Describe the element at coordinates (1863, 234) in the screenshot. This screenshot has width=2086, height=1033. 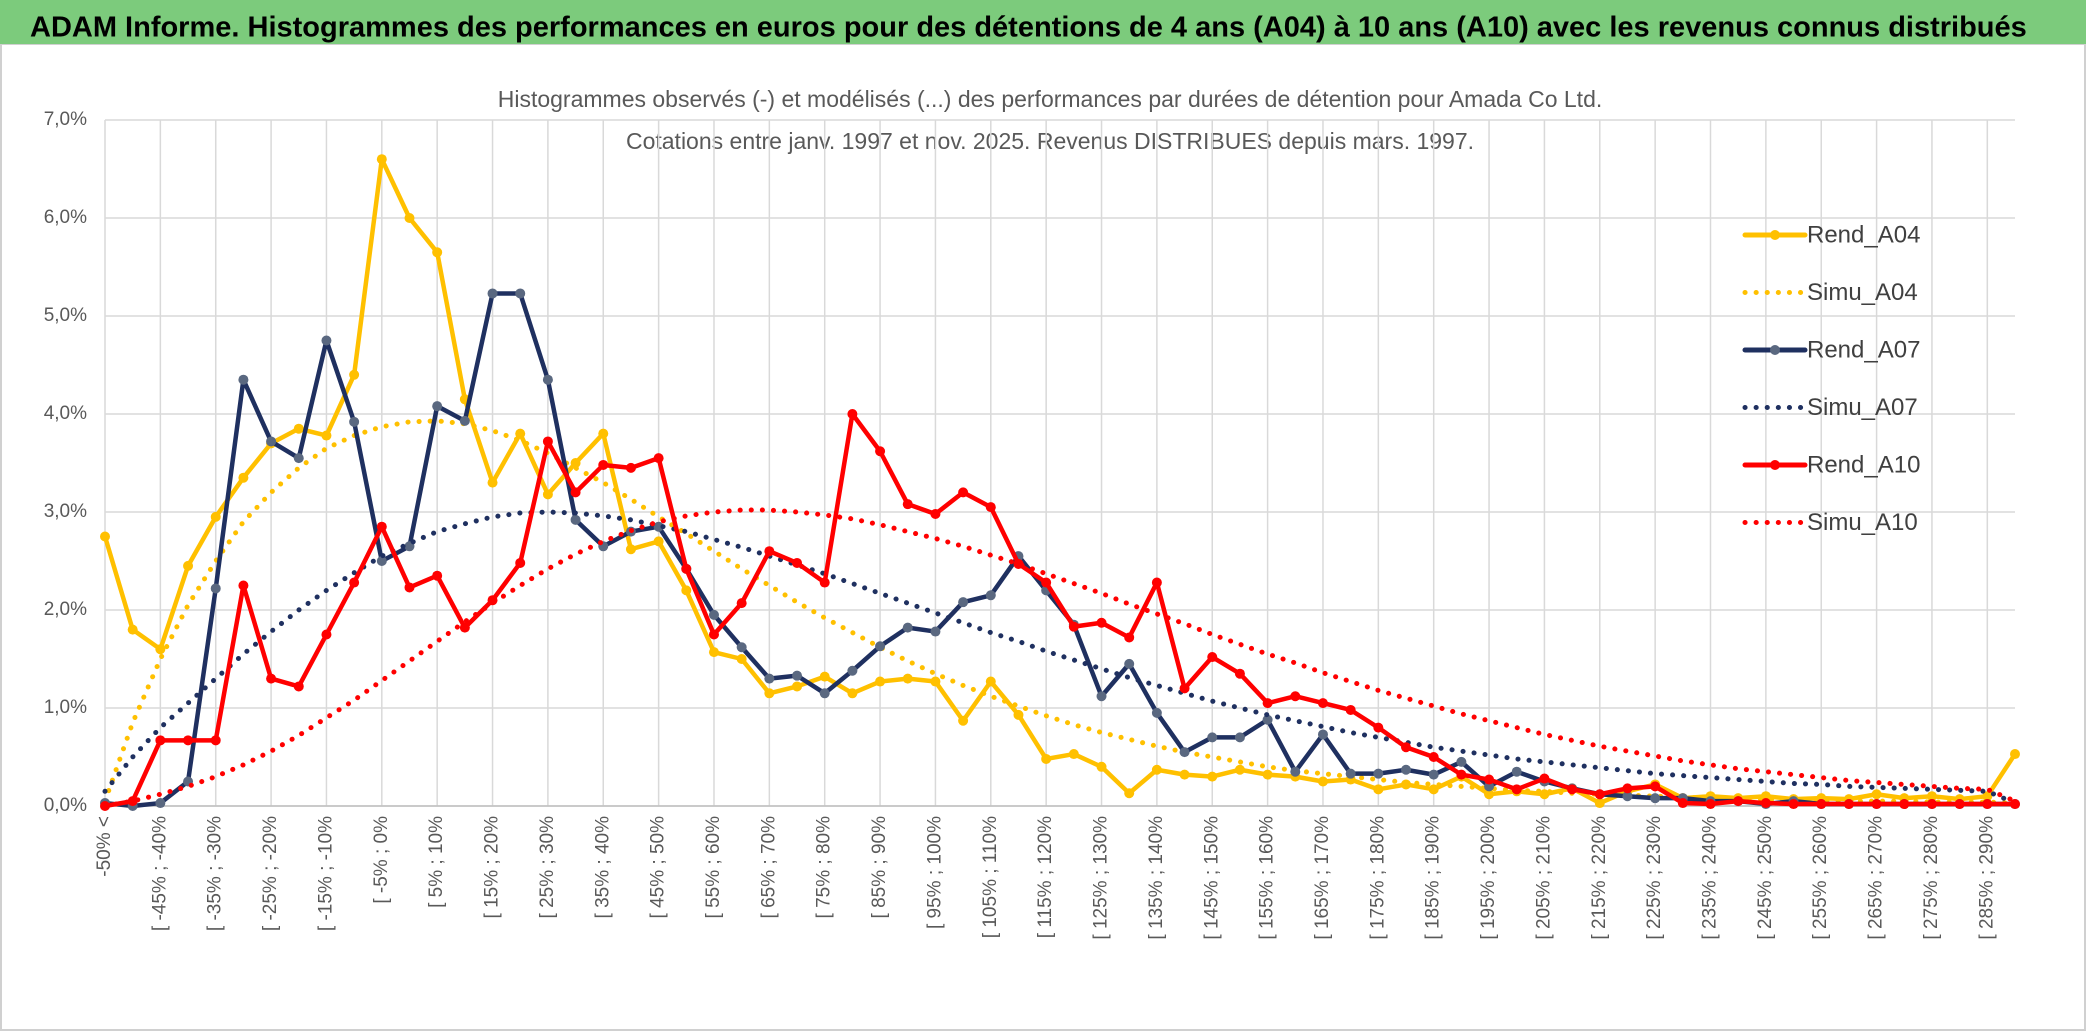
I see `legend-label: Rend_A04` at that location.